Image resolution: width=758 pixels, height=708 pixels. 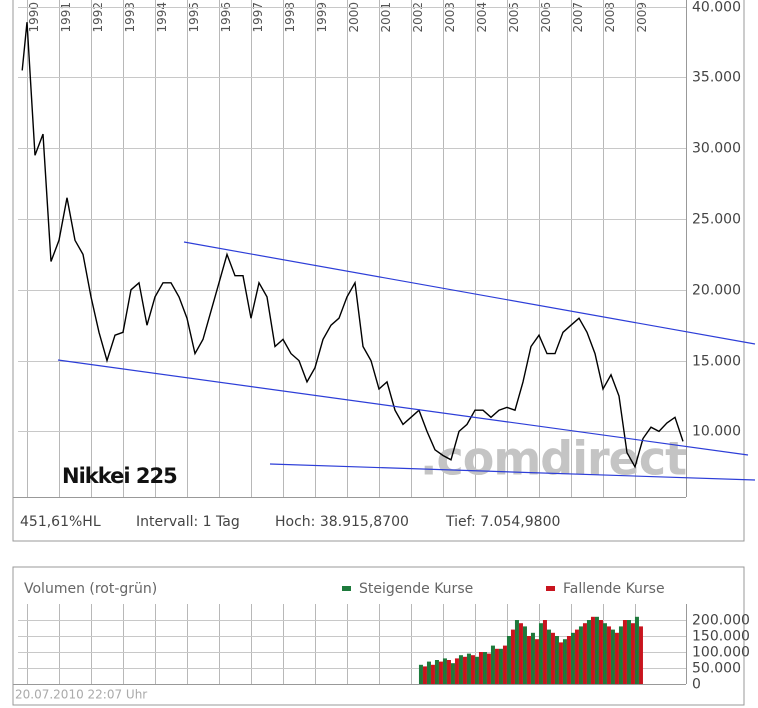 What do you see at coordinates (721, 621) in the screenshot?
I see `y-tick-label: 200.000` at bounding box center [721, 621].